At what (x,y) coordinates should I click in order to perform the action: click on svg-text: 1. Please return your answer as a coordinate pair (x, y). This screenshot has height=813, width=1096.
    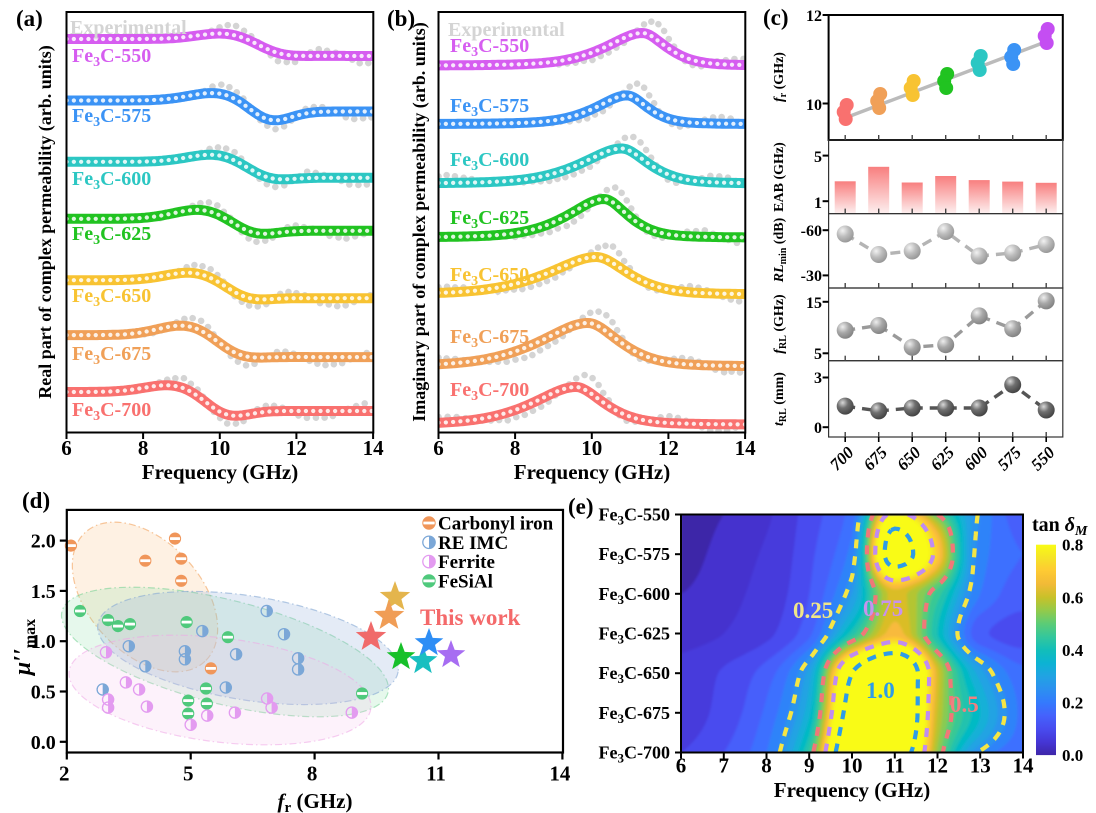
    Looking at the image, I should click on (818, 203).